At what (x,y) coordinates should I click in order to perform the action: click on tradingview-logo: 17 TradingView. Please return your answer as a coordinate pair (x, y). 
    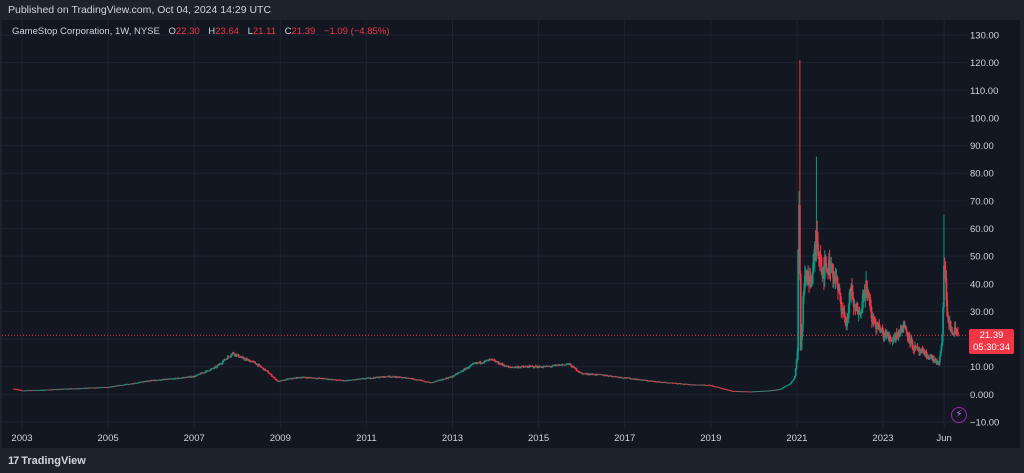
    Looking at the image, I should click on (47, 461).